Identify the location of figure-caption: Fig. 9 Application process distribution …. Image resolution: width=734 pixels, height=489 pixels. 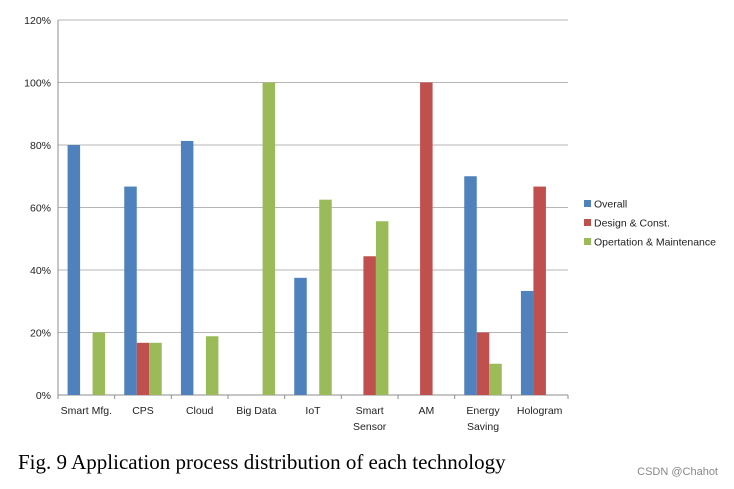
(262, 462).